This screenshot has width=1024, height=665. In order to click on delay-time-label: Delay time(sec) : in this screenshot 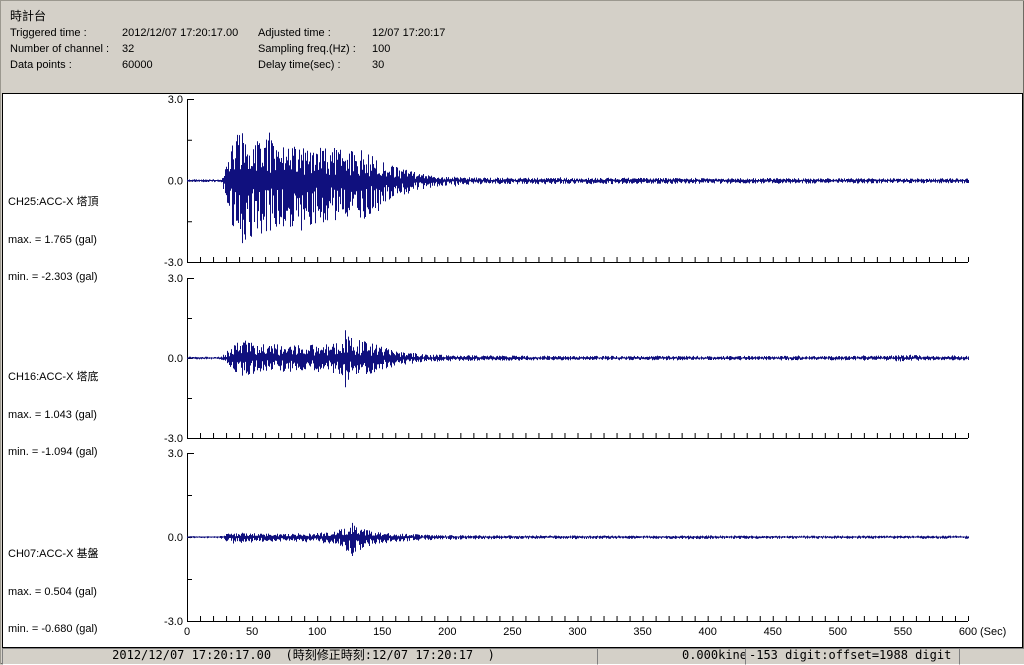, I will do `click(299, 65)`.